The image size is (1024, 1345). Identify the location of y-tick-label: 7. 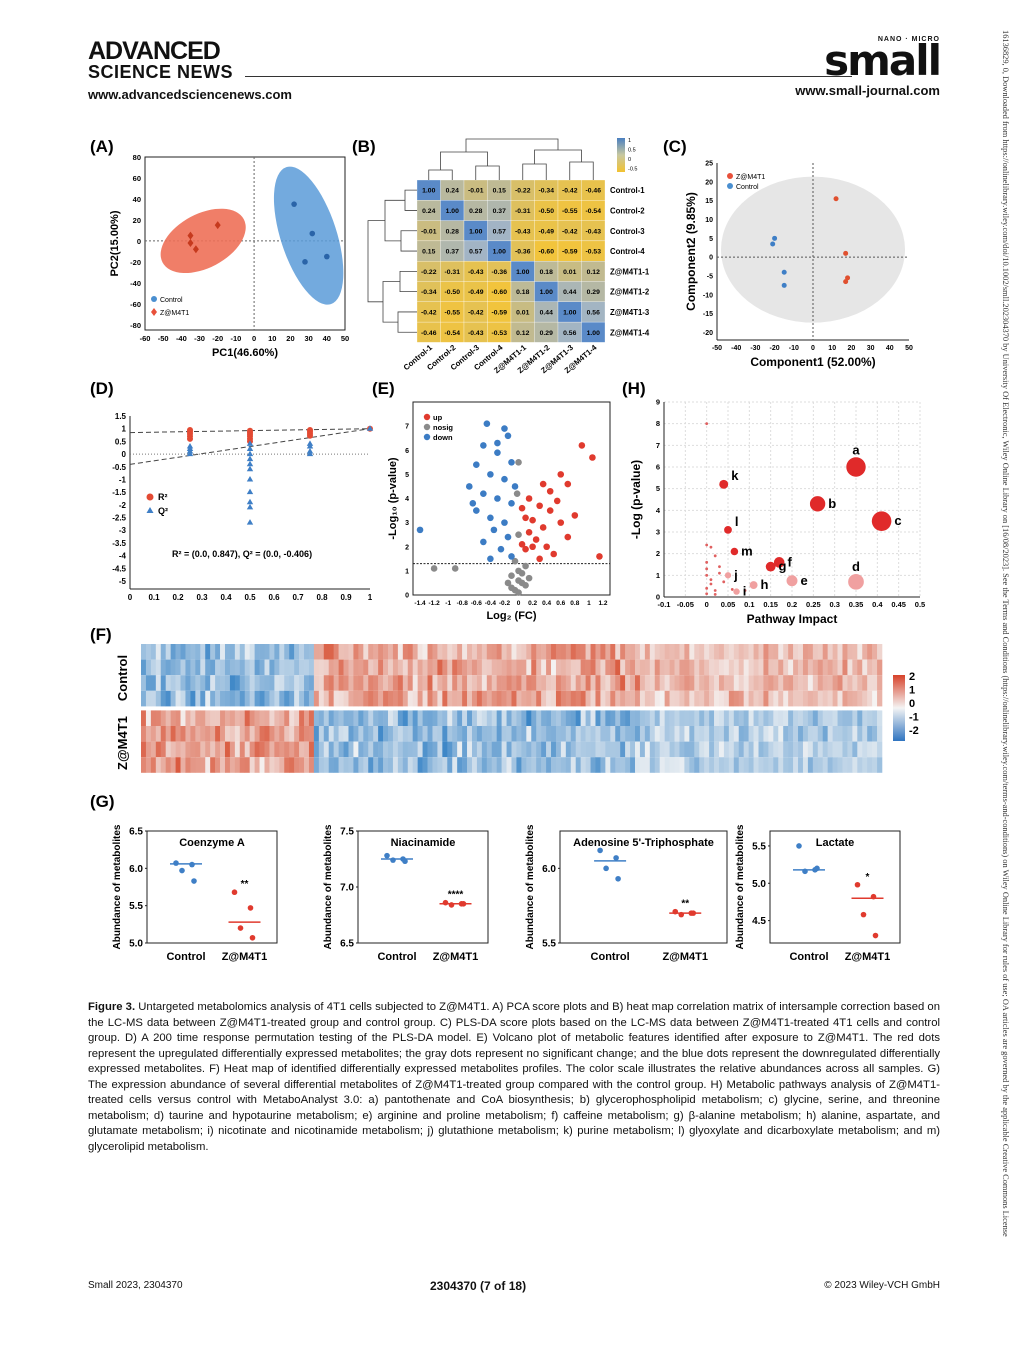
(658, 445).